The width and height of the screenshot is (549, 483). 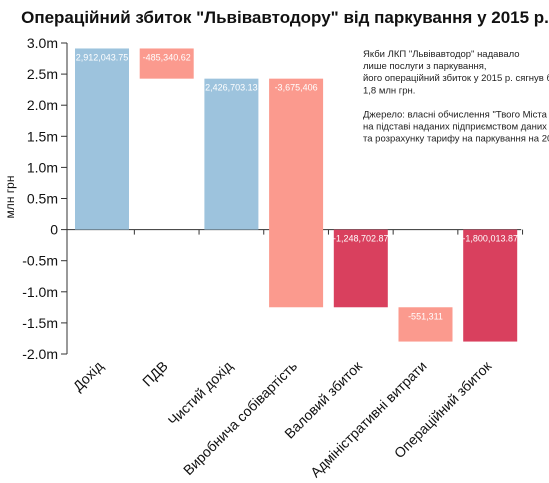 I want to click on y-tick-label: -1.0m, so click(x=40, y=292).